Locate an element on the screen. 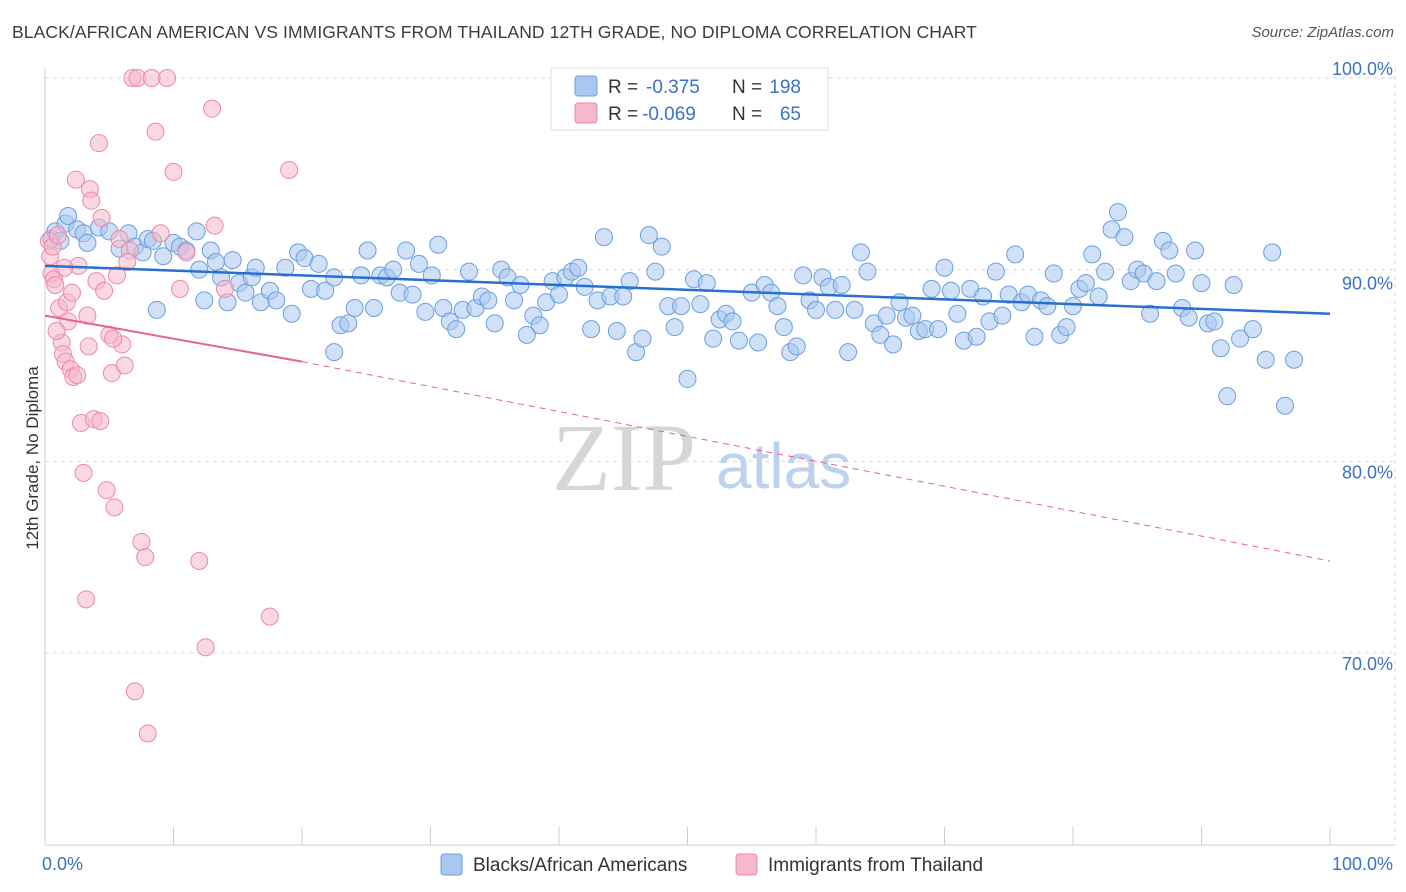 The width and height of the screenshot is (1406, 892). series-thailand-points is located at coordinates (169, 406).